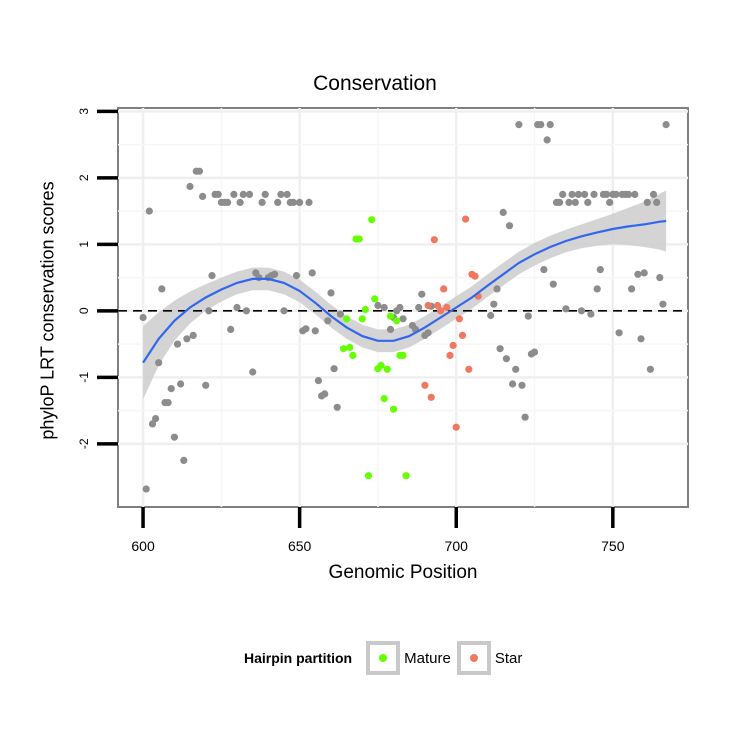 Image resolution: width=750 pixels, height=750 pixels. Describe the element at coordinates (84, 310) in the screenshot. I see `y-tick-label: 0` at that location.